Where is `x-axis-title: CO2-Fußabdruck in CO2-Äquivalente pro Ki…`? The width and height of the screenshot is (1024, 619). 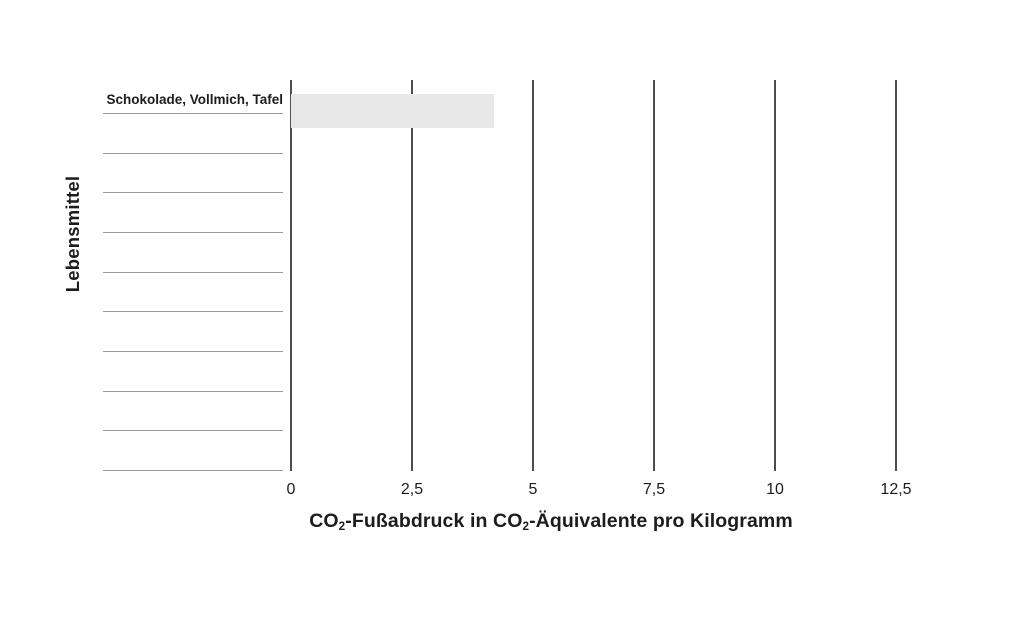 x-axis-title: CO2-Fußabdruck in CO2-Äquivalente pro Ki… is located at coordinates (551, 521).